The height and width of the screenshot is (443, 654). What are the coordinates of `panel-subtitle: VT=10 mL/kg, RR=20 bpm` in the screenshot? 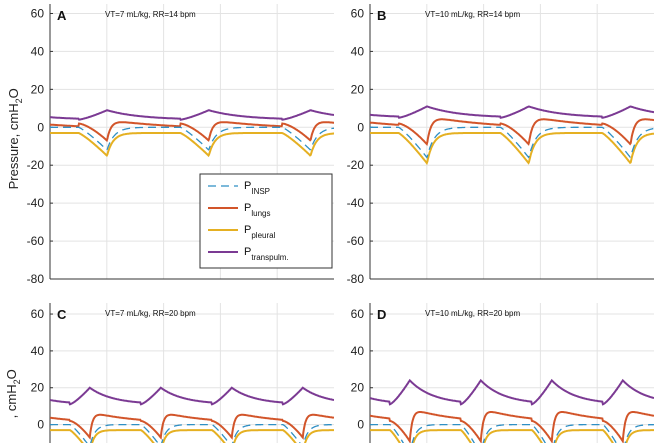 It's located at (472, 313).